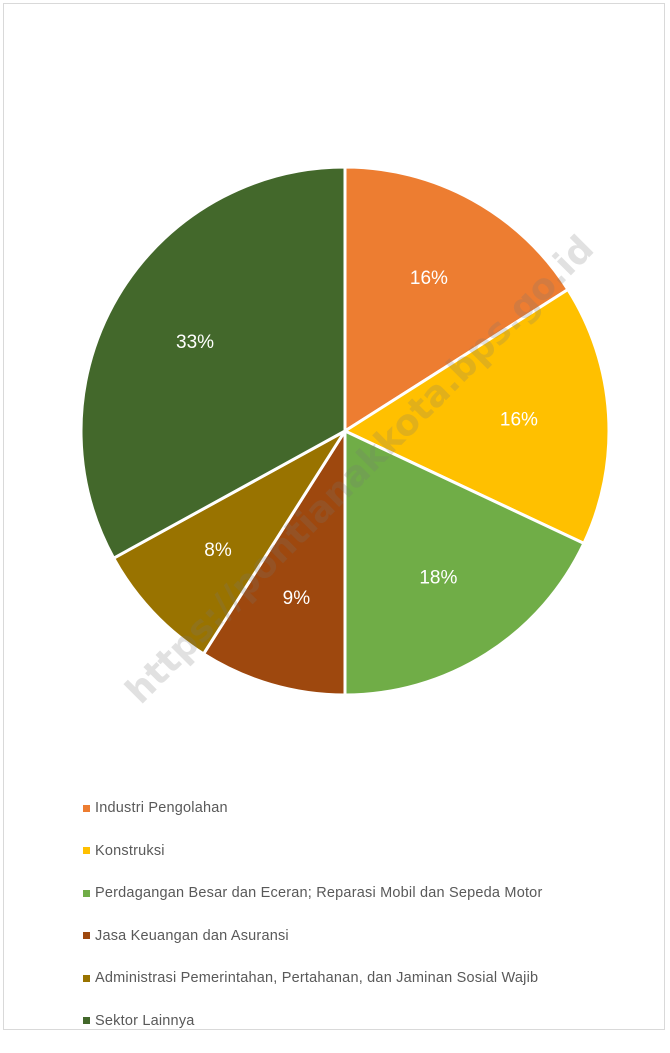 Image resolution: width=670 pixels, height=1053 pixels. Describe the element at coordinates (312, 808) in the screenshot. I see `legend-item-0: Industri Pengolahan` at that location.